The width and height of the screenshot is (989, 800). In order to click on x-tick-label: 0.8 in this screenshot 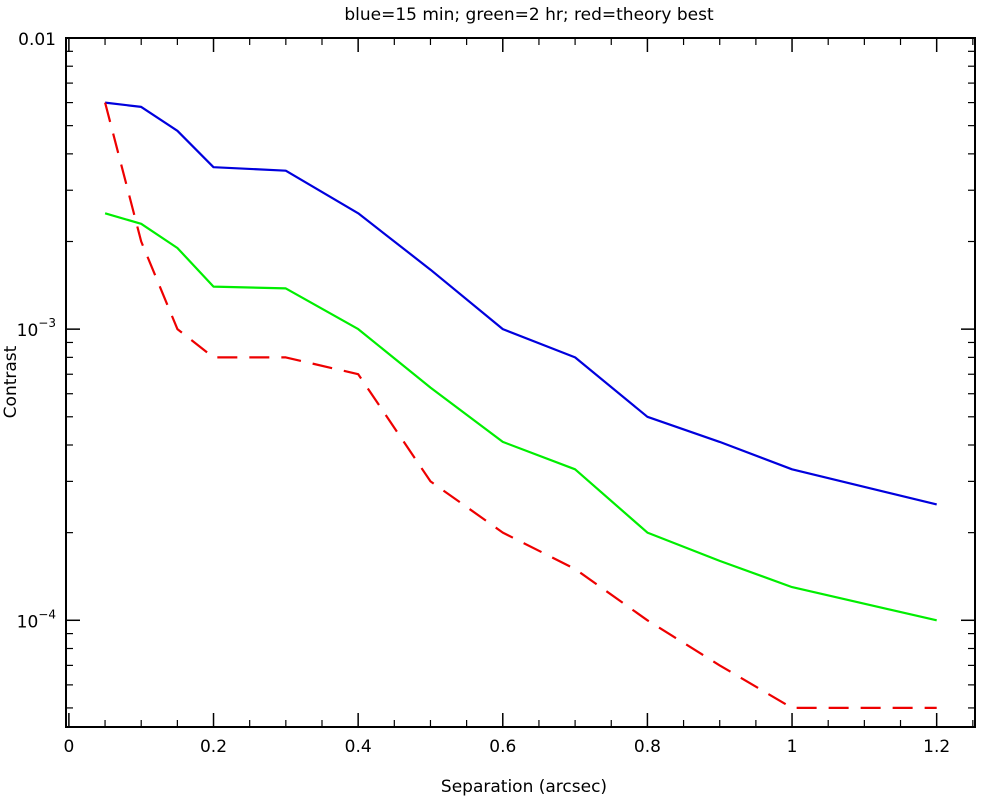, I will do `click(647, 747)`.